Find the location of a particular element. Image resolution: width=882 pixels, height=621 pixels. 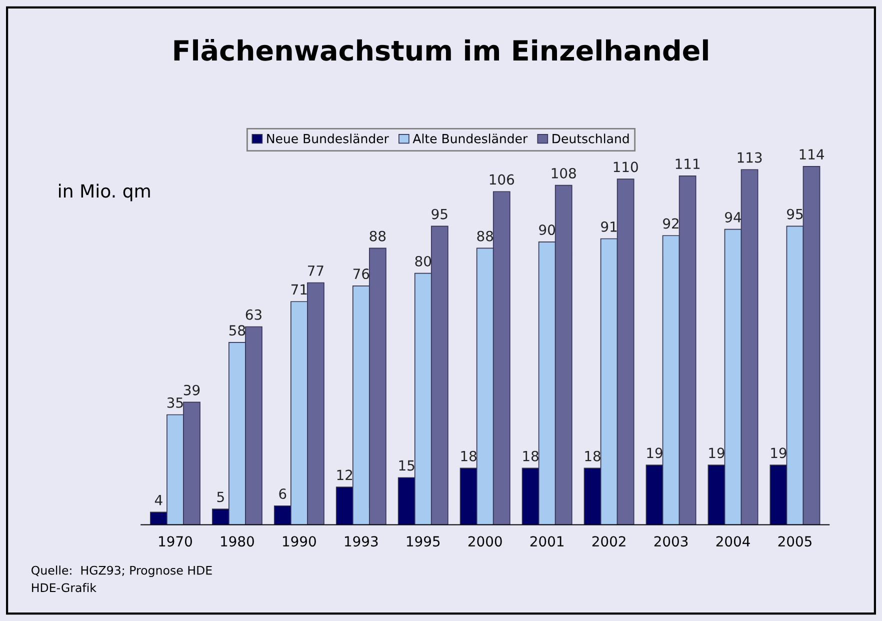

x-tick-label: 2000 is located at coordinates (485, 541).